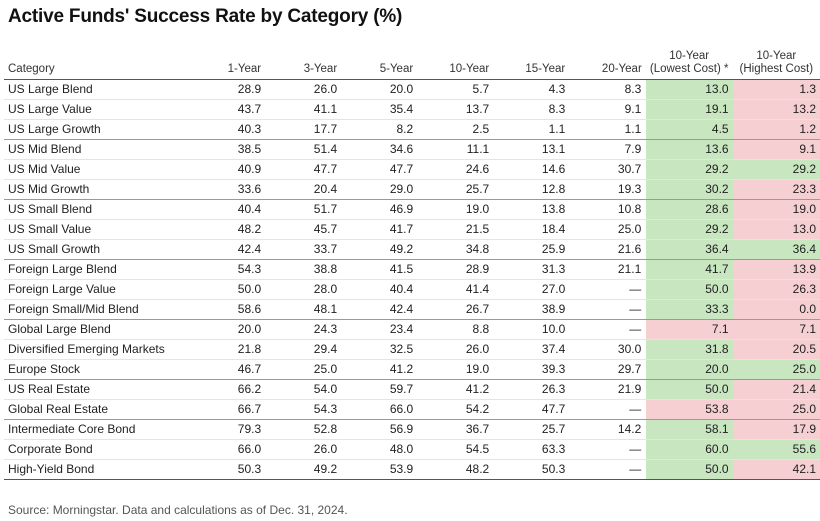 The width and height of the screenshot is (820, 521). What do you see at coordinates (531, 149) in the screenshot?
I see `value-cell: 13.1` at bounding box center [531, 149].